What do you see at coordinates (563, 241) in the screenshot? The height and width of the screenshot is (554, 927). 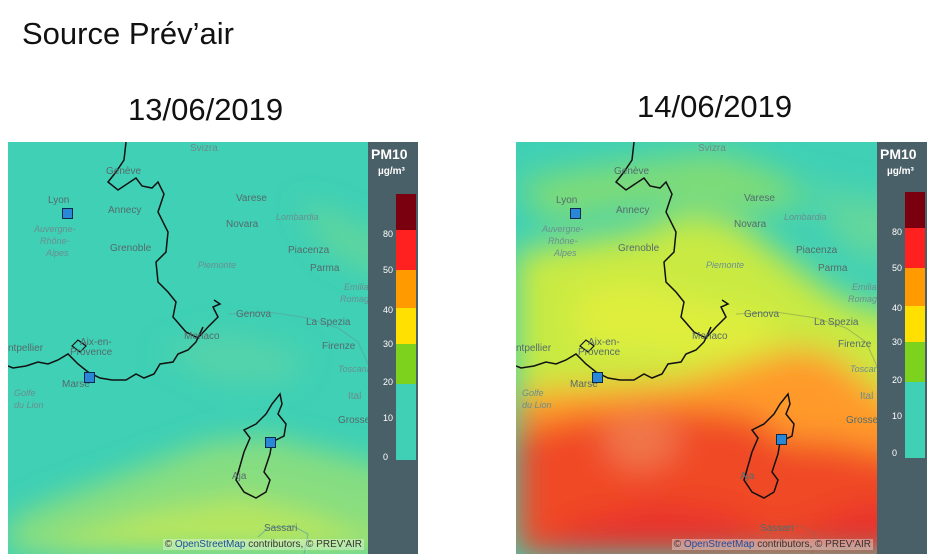 I see `label-rhone: Rhône-` at bounding box center [563, 241].